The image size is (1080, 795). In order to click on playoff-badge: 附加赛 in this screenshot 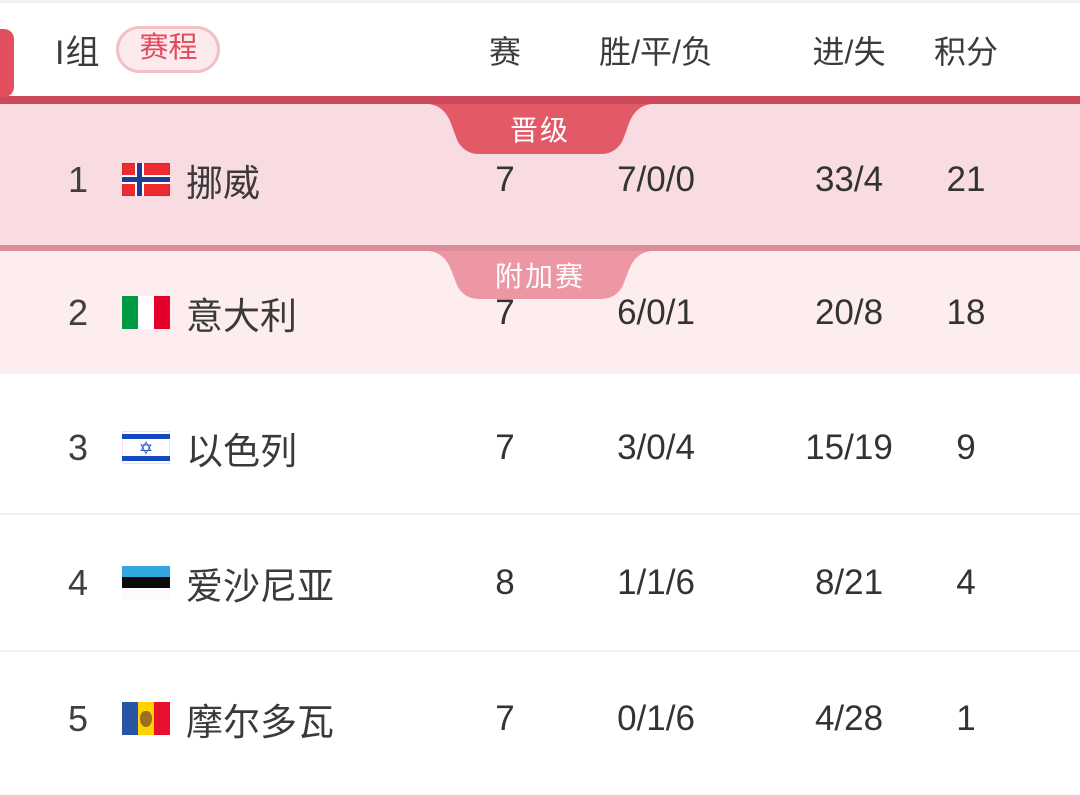, I will do `click(540, 275)`.